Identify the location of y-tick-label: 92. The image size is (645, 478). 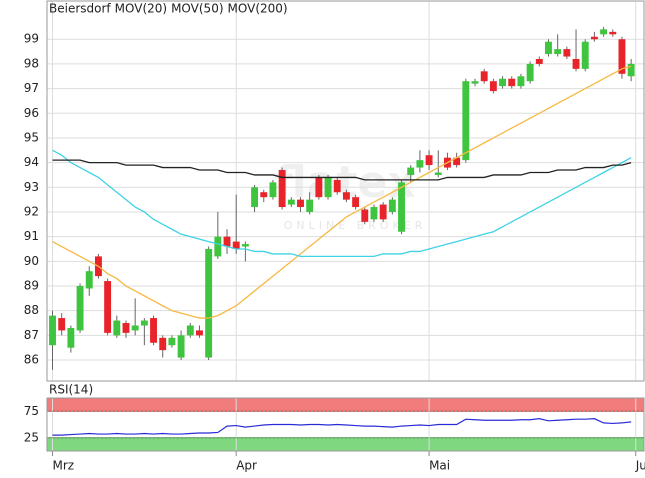
(31, 211).